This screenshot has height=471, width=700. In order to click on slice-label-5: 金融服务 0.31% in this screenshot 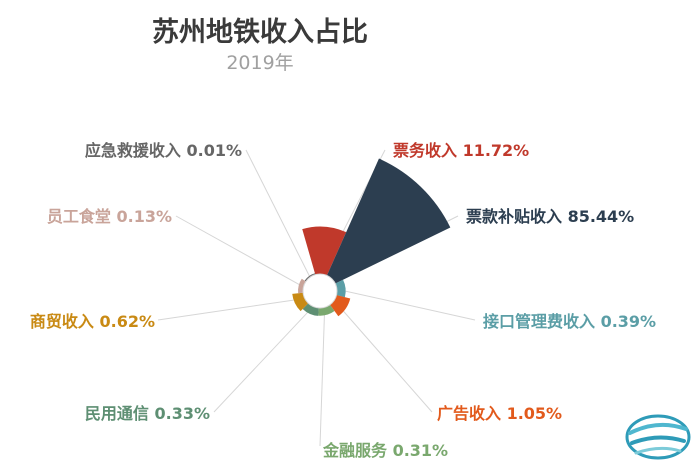, I will do `click(385, 450)`.